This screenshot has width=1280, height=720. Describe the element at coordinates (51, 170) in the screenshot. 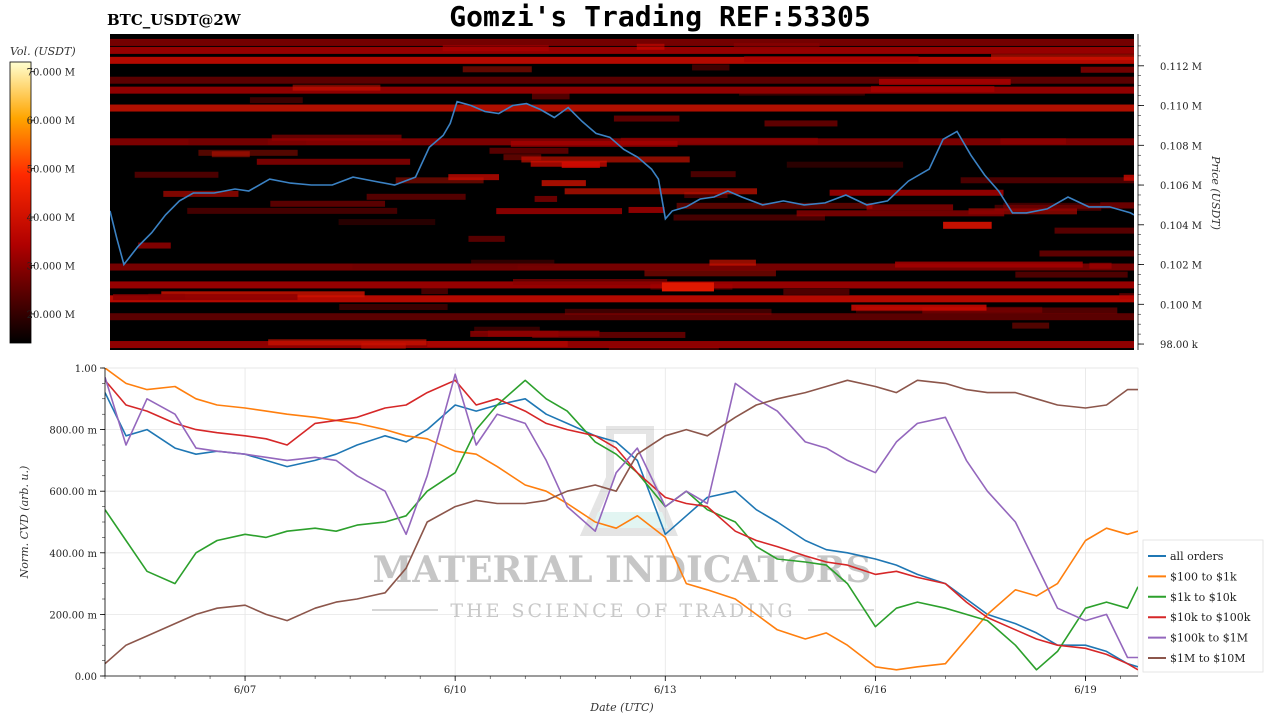

I see `colorbar-tick-label: 50.000 M` at that location.